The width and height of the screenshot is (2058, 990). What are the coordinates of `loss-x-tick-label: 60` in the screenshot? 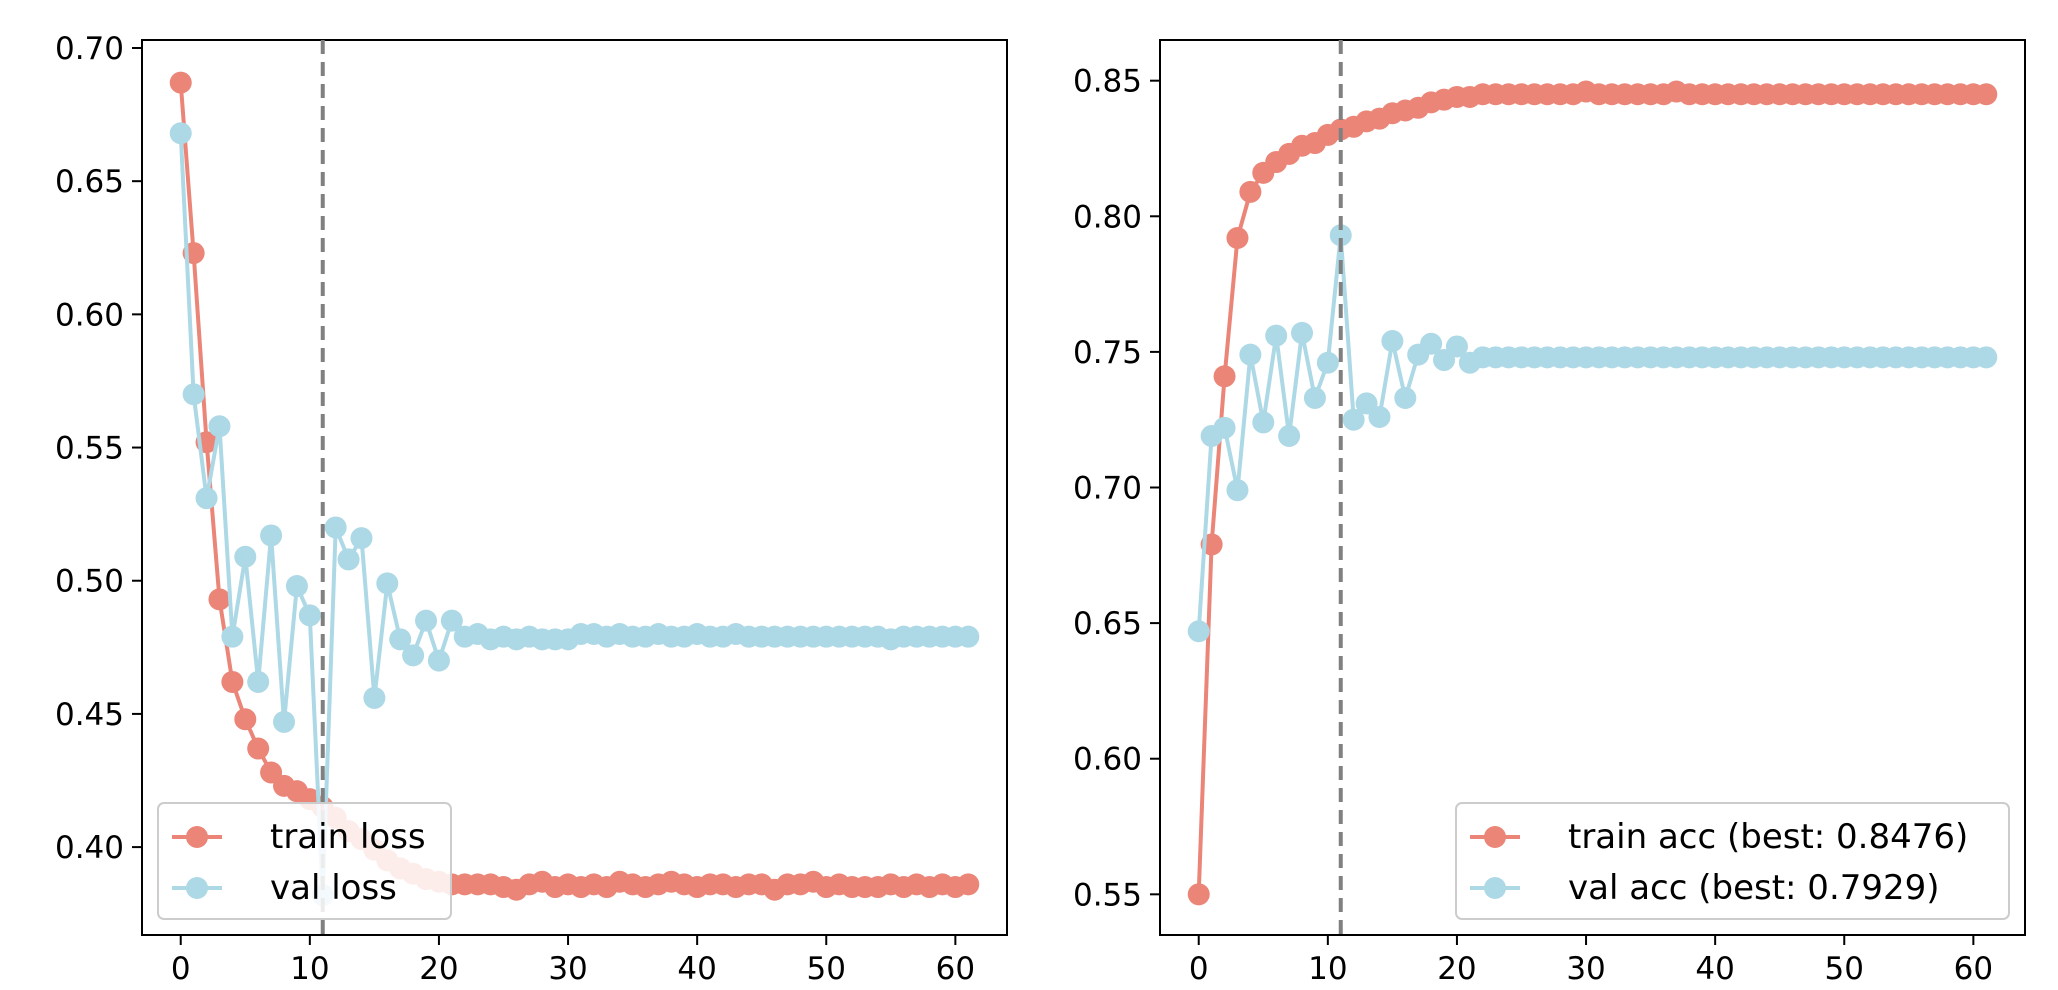 It's located at (955, 969).